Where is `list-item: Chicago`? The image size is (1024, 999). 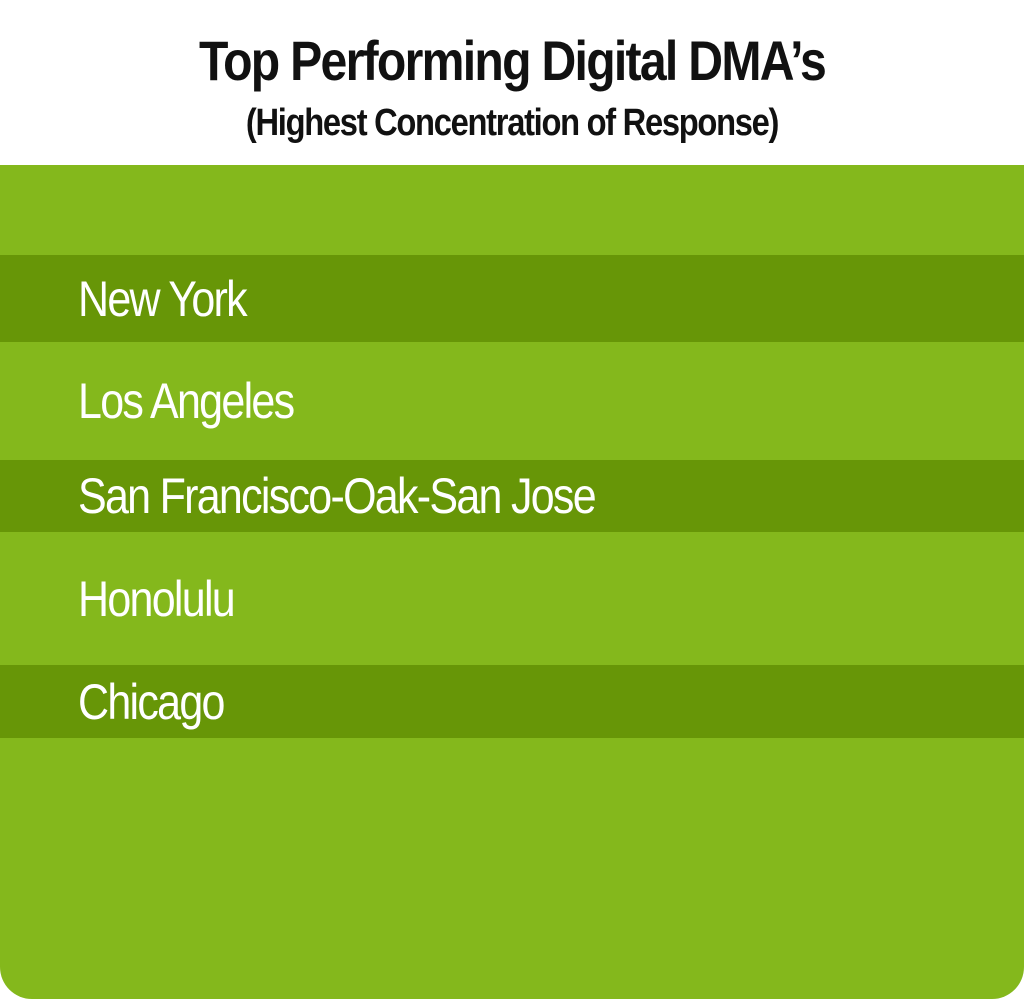 list-item: Chicago is located at coordinates (151, 701).